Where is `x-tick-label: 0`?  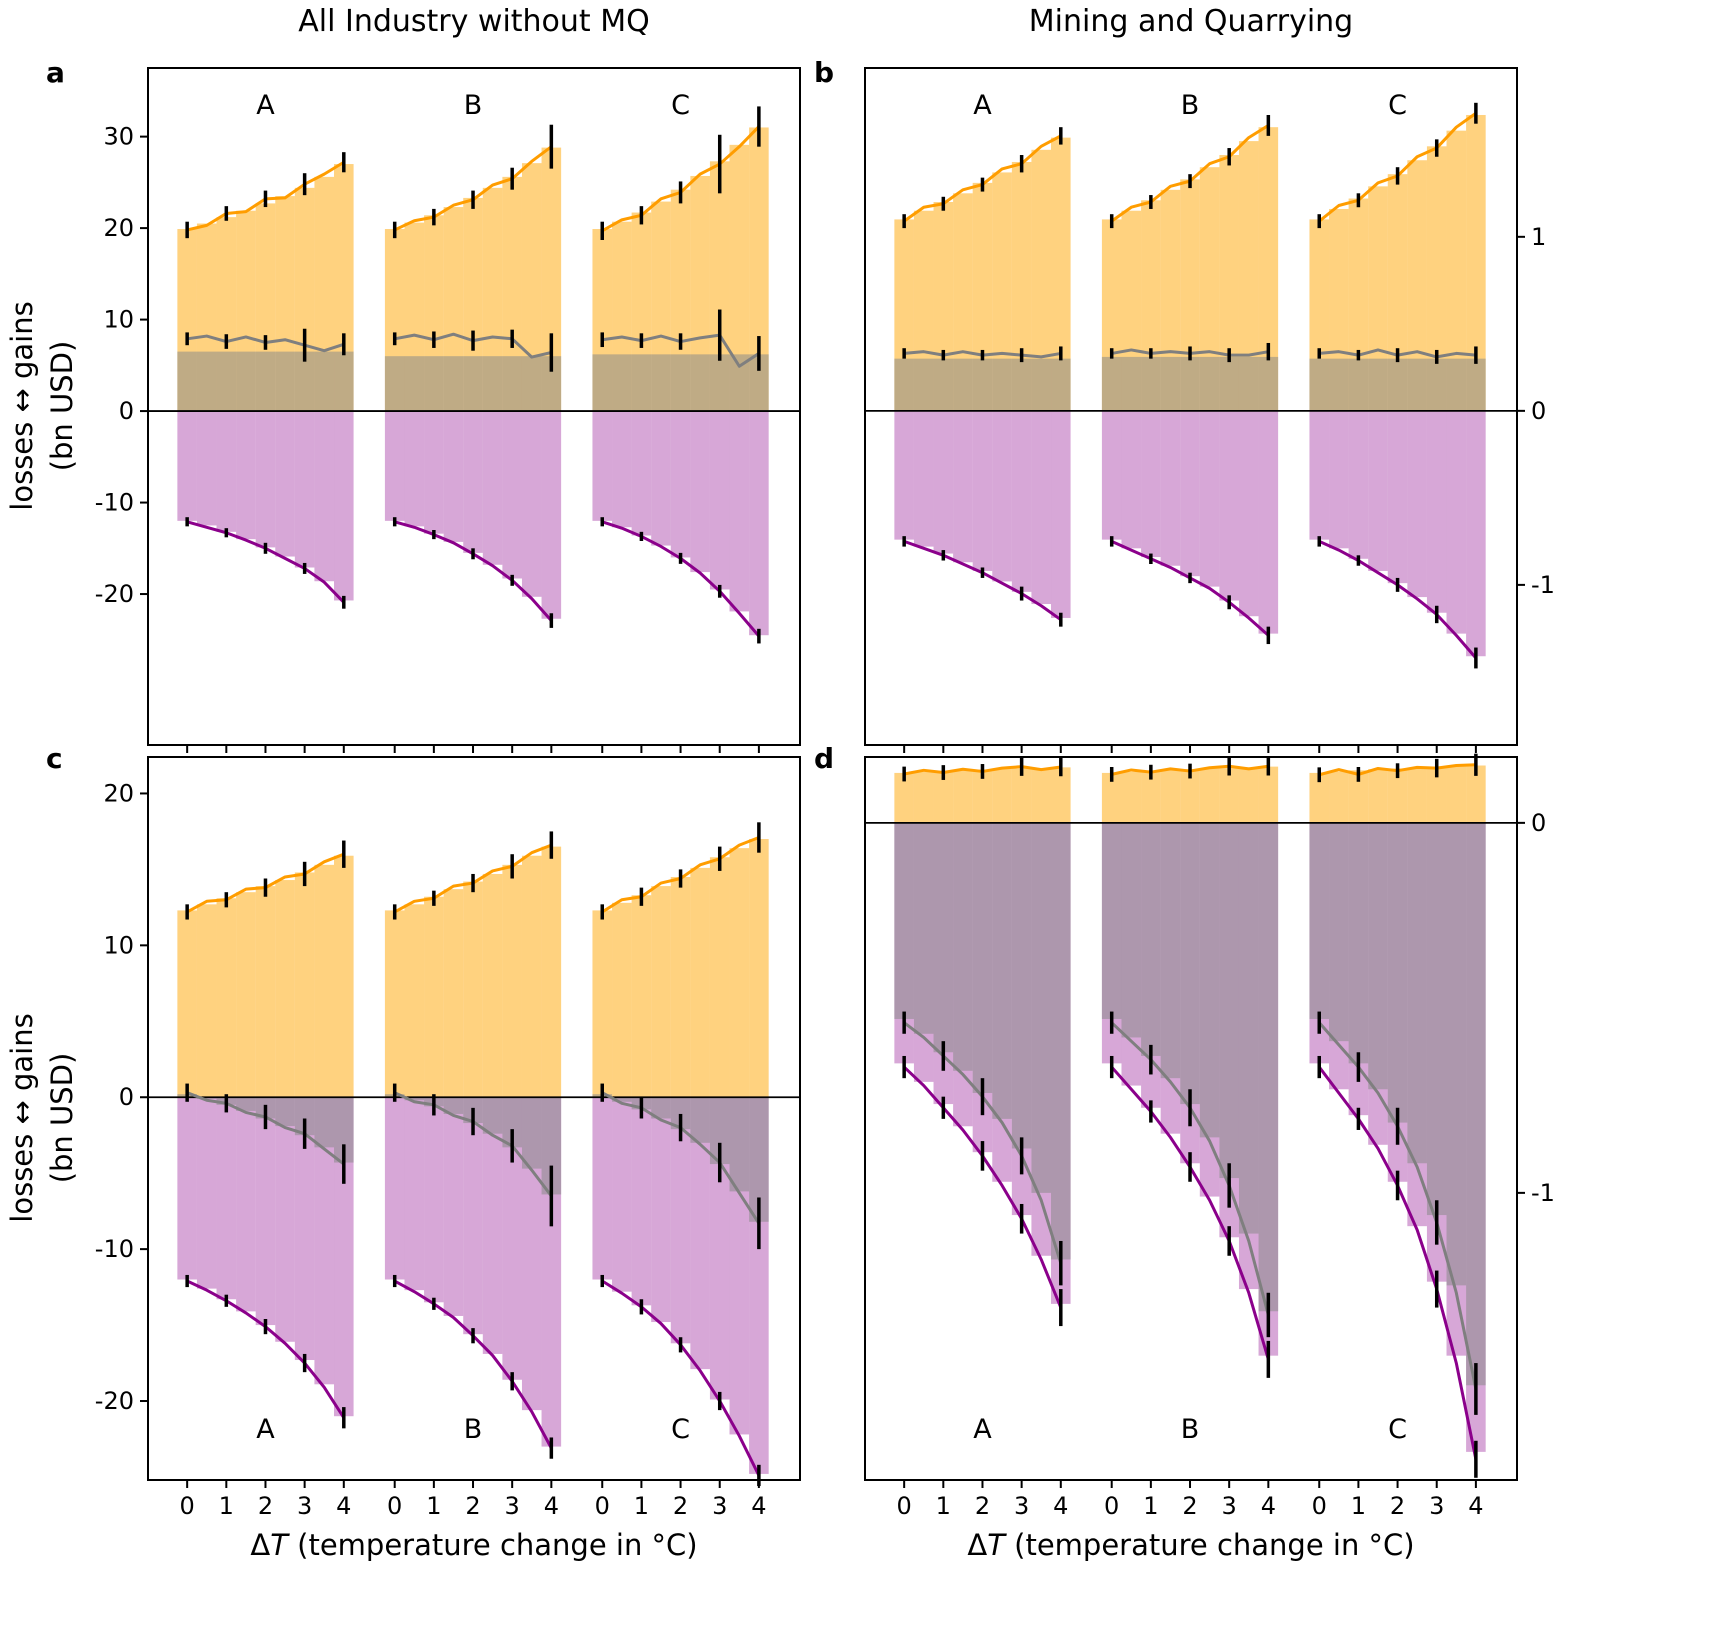 x-tick-label: 0 is located at coordinates (602, 1506).